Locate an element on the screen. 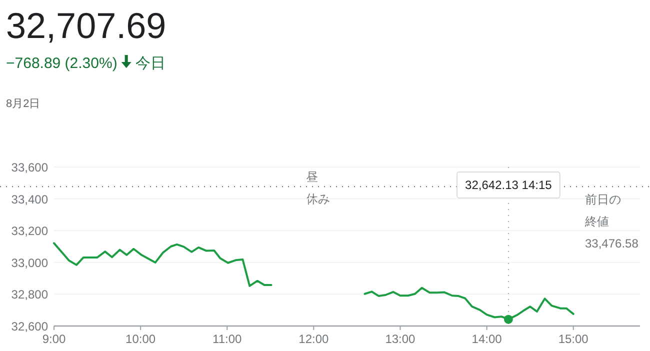 The width and height of the screenshot is (650, 351). y-tick-label: 33,400 is located at coordinates (29, 199).